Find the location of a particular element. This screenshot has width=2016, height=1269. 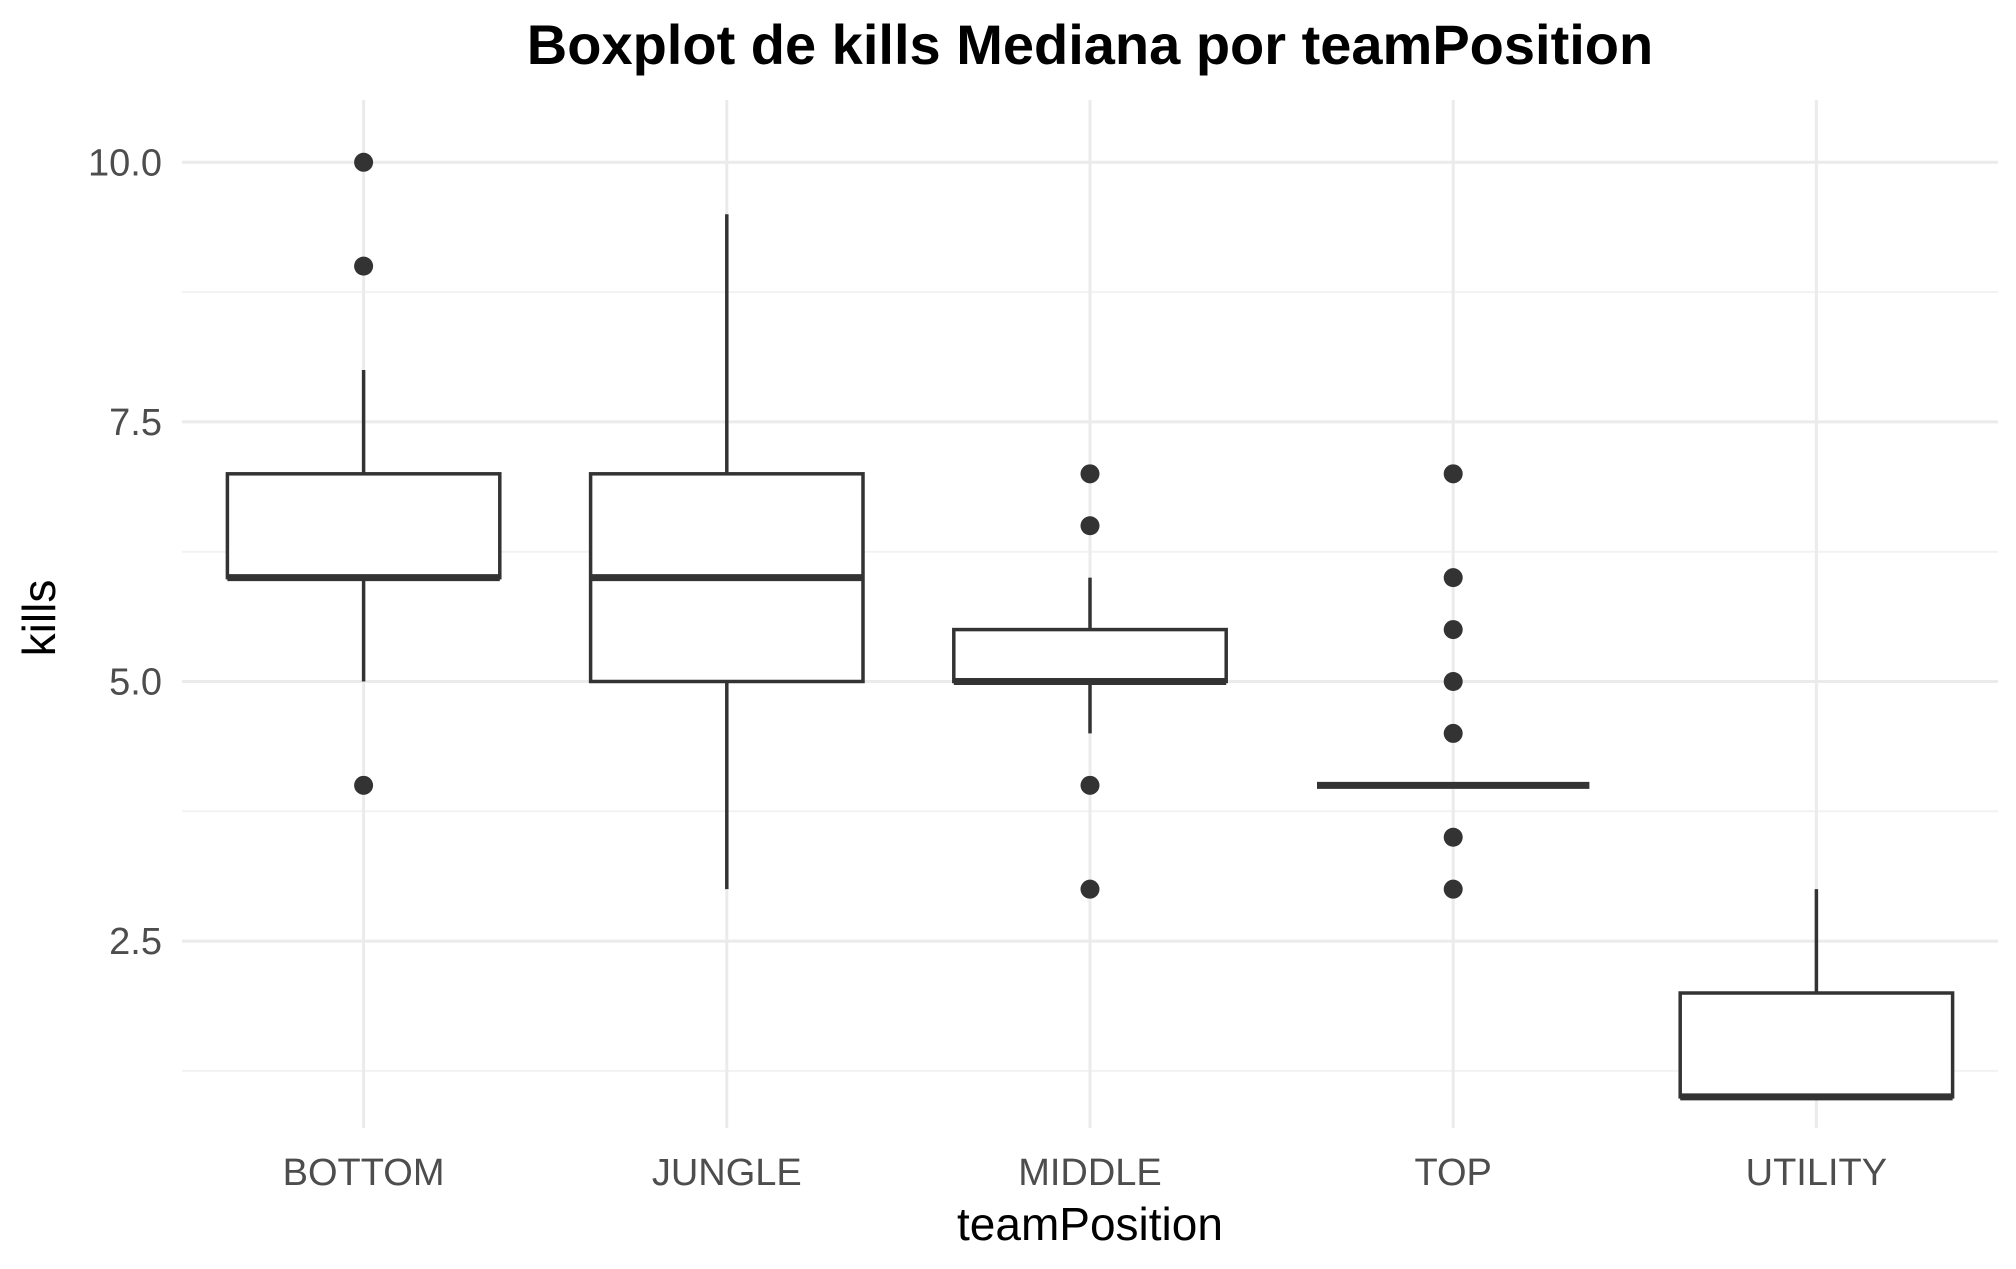

x-tick-label: MIDDLE is located at coordinates (1090, 1173).